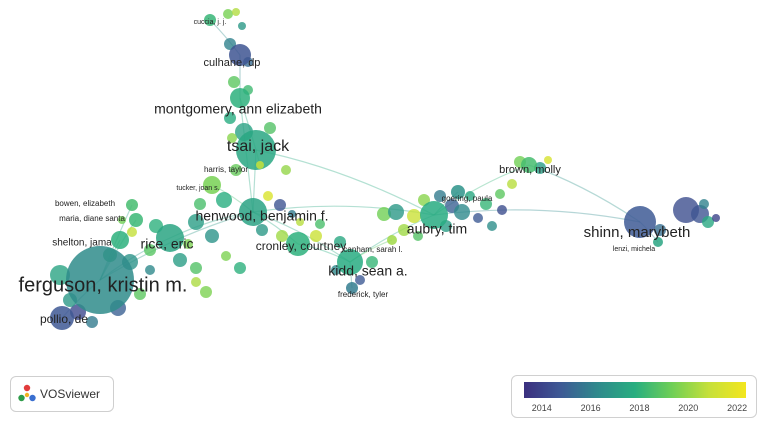  I want to click on author-node-canham, so click(392, 240).